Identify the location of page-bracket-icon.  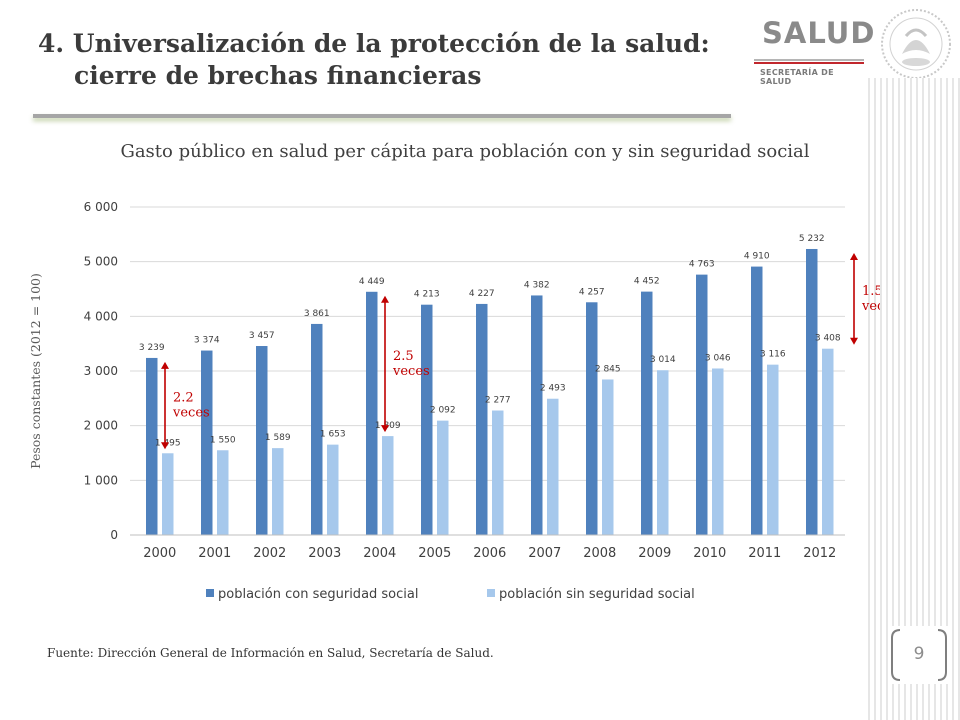
(919, 655).